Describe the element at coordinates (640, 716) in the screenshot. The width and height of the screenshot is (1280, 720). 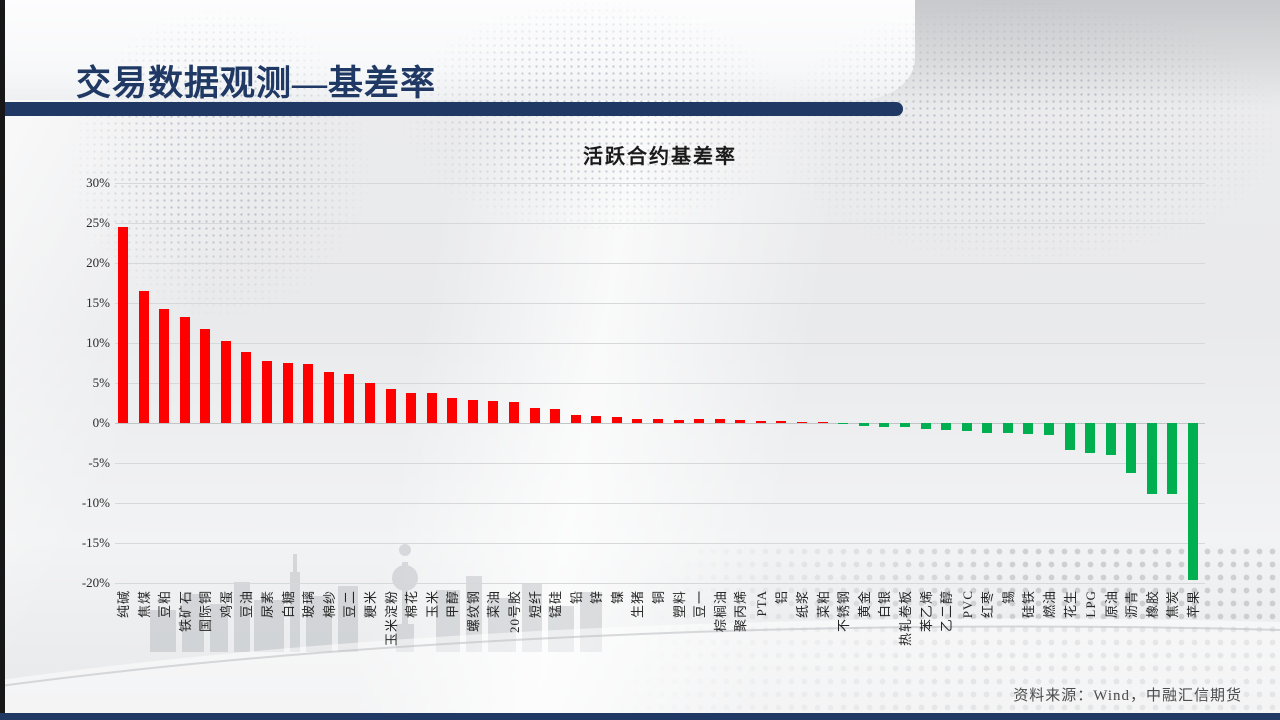
I see `bottom-strip` at that location.